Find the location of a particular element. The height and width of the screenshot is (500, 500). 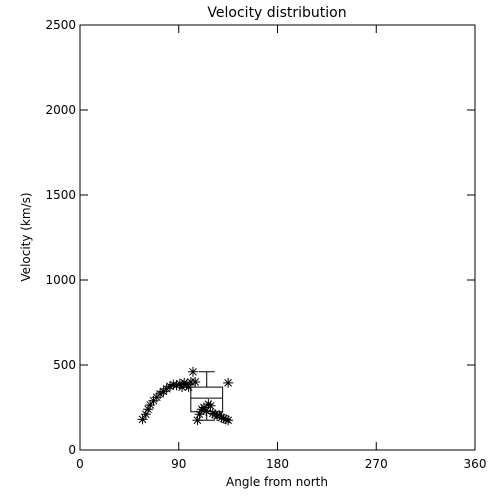

y-tick-label: 2000 is located at coordinates (60, 110).